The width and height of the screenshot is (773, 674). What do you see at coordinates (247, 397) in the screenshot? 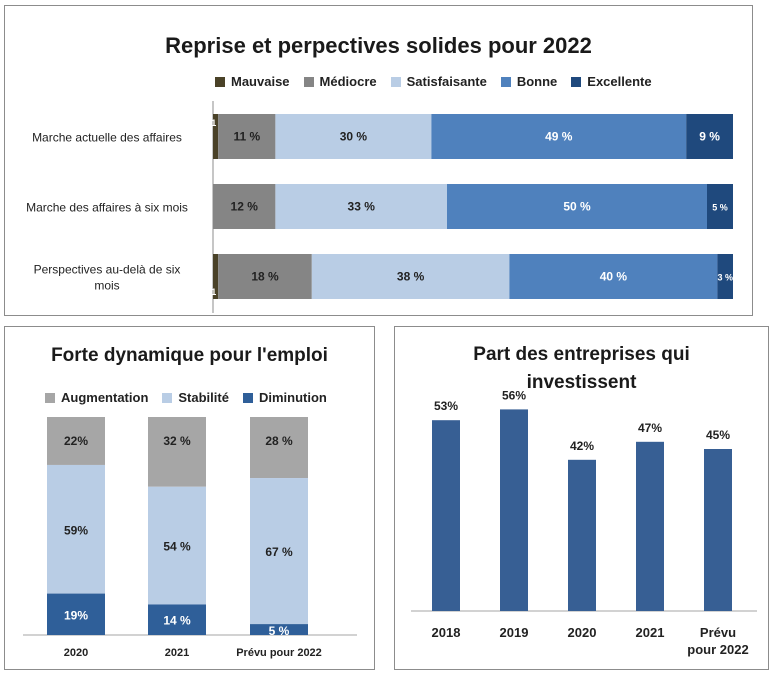
I see `legend-swatch-diminution` at bounding box center [247, 397].